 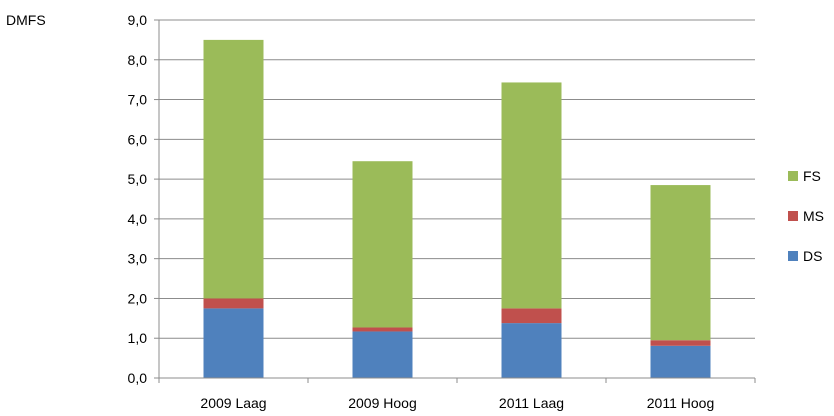 I want to click on legend-swatch-ds, so click(x=793, y=256).